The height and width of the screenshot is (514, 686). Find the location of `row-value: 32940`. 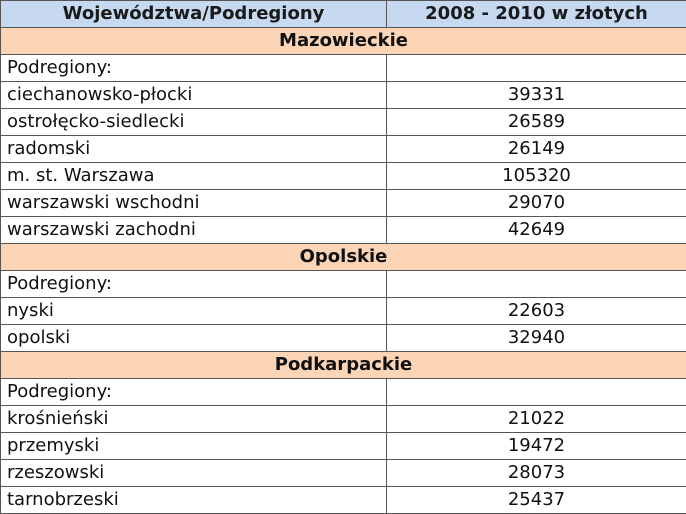

row-value: 32940 is located at coordinates (536, 338).